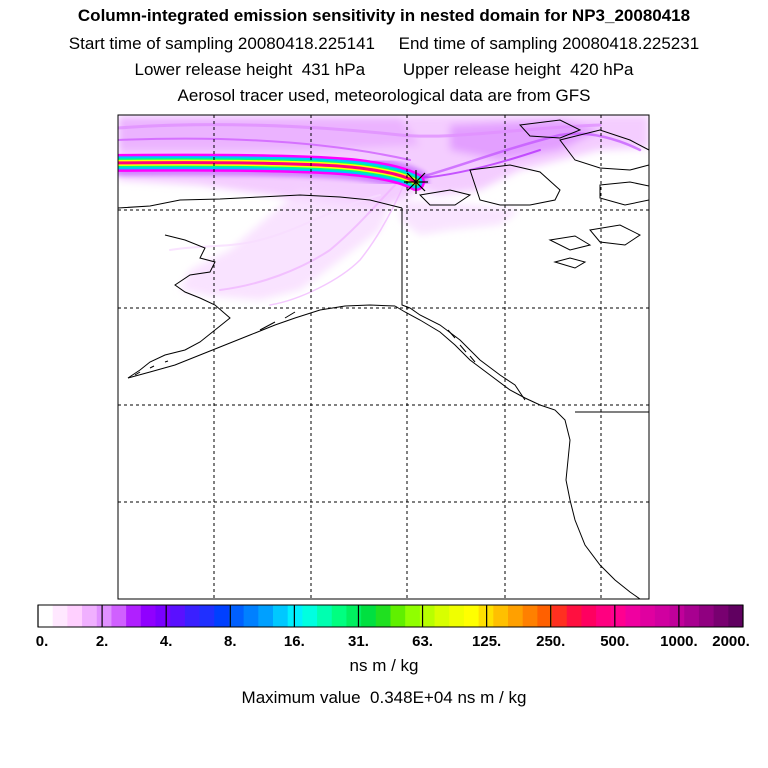  I want to click on colorbar-tick-label: 63., so click(422, 641).